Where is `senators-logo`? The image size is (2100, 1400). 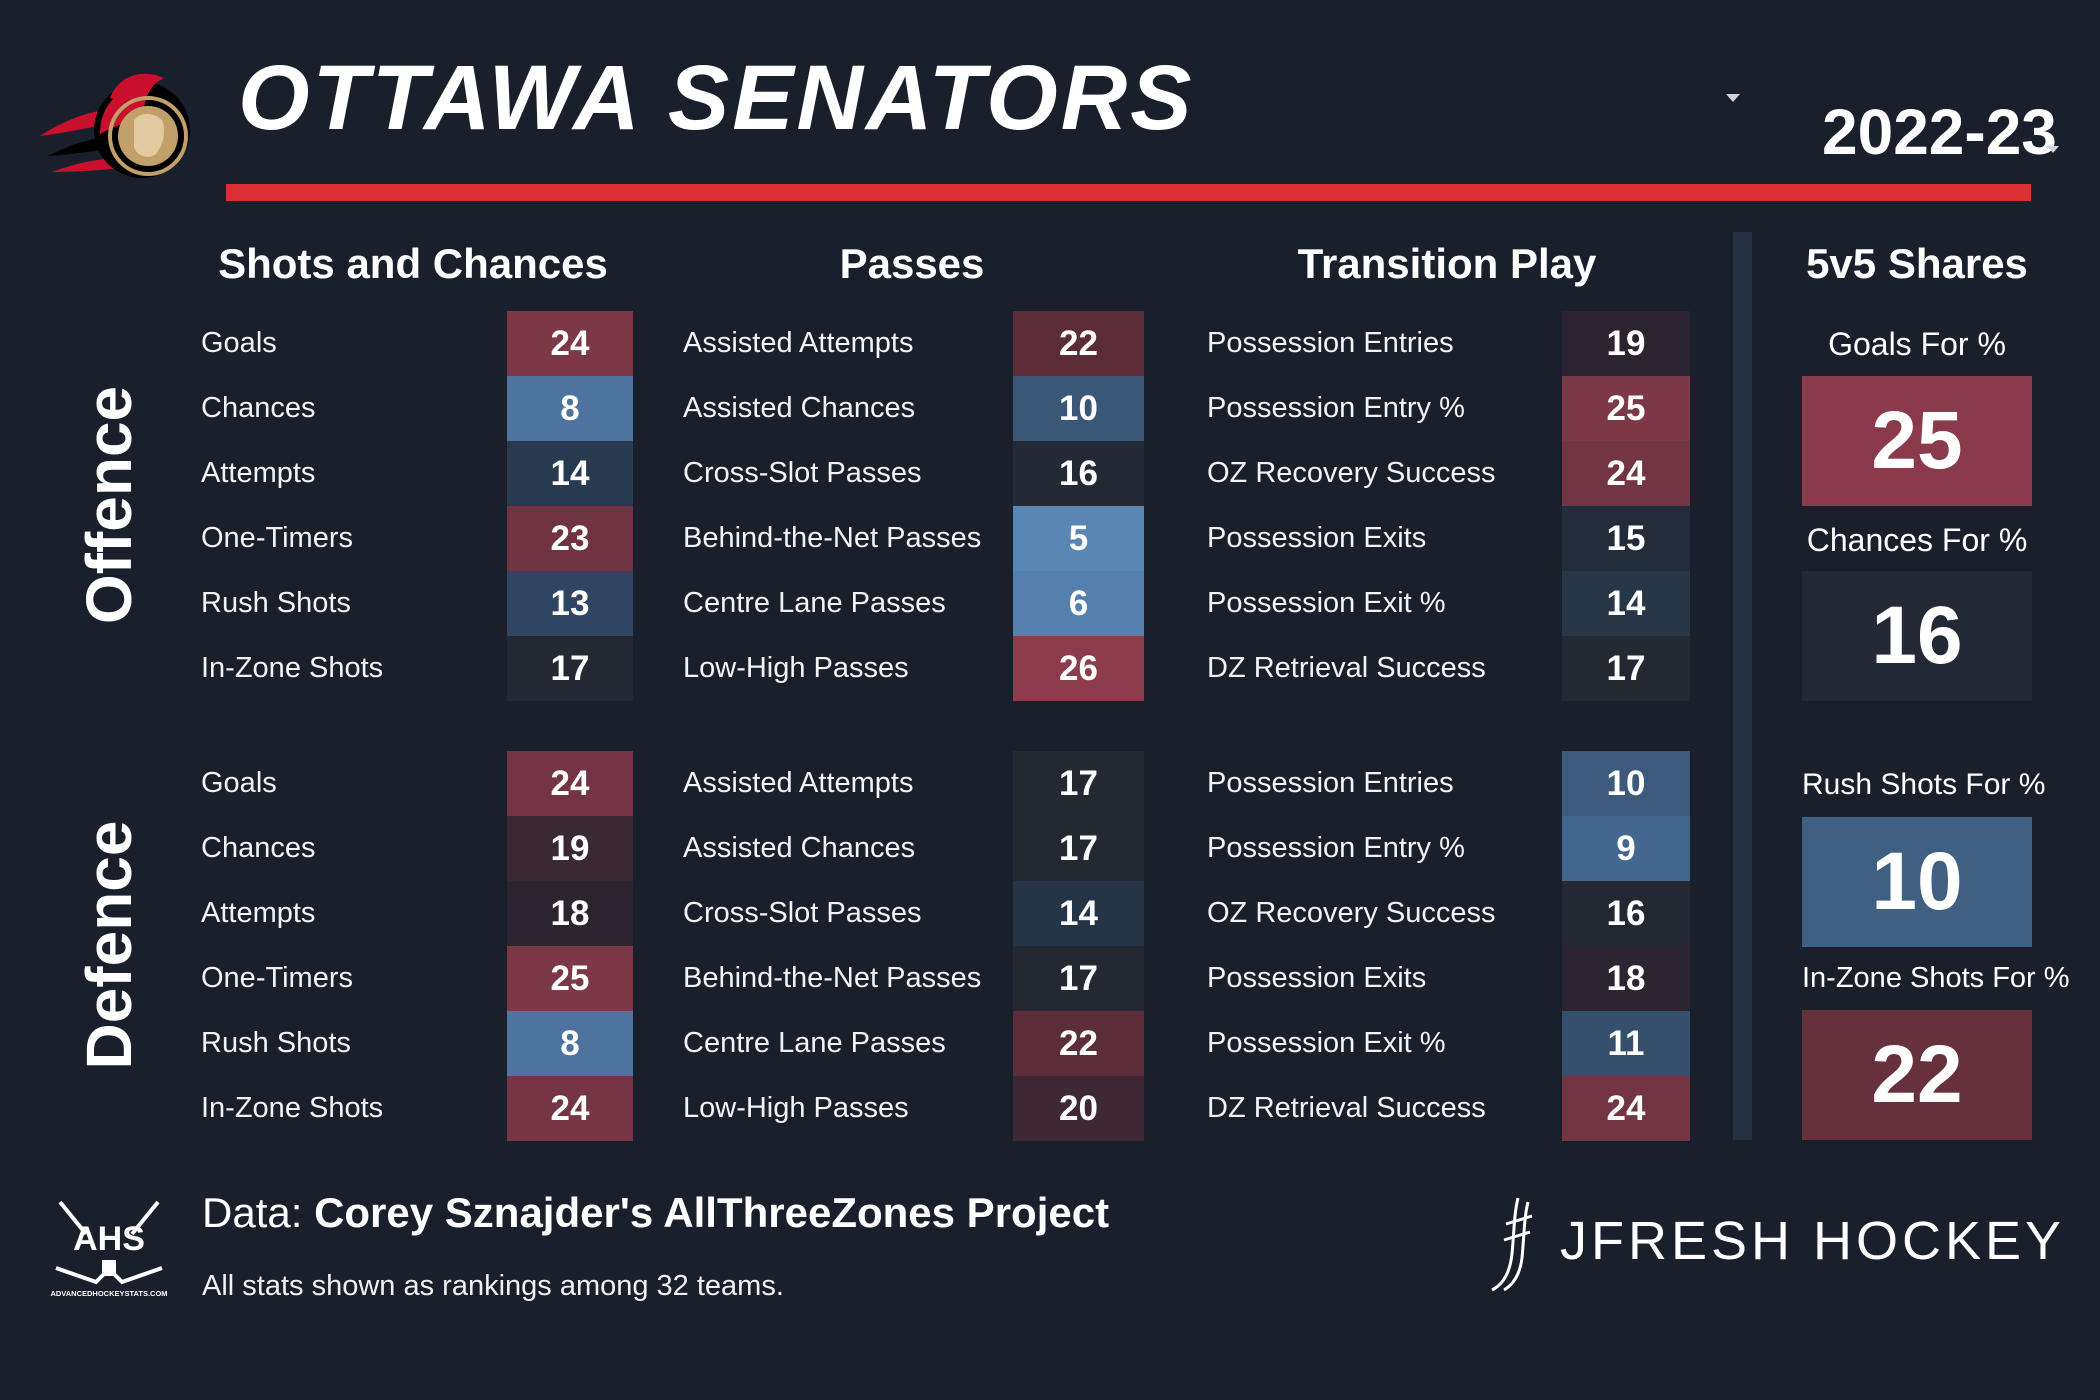 senators-logo is located at coordinates (115, 125).